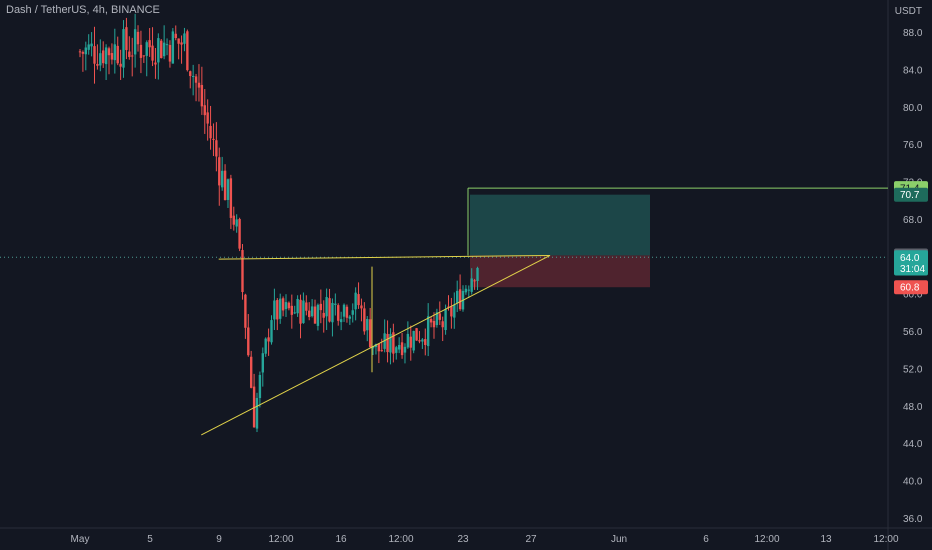 This screenshot has width=932, height=550. I want to click on time-axis: May 5 9 12:00 16 12:00 23 27 Jun 6 12:00 13 12:00, so click(485, 539).